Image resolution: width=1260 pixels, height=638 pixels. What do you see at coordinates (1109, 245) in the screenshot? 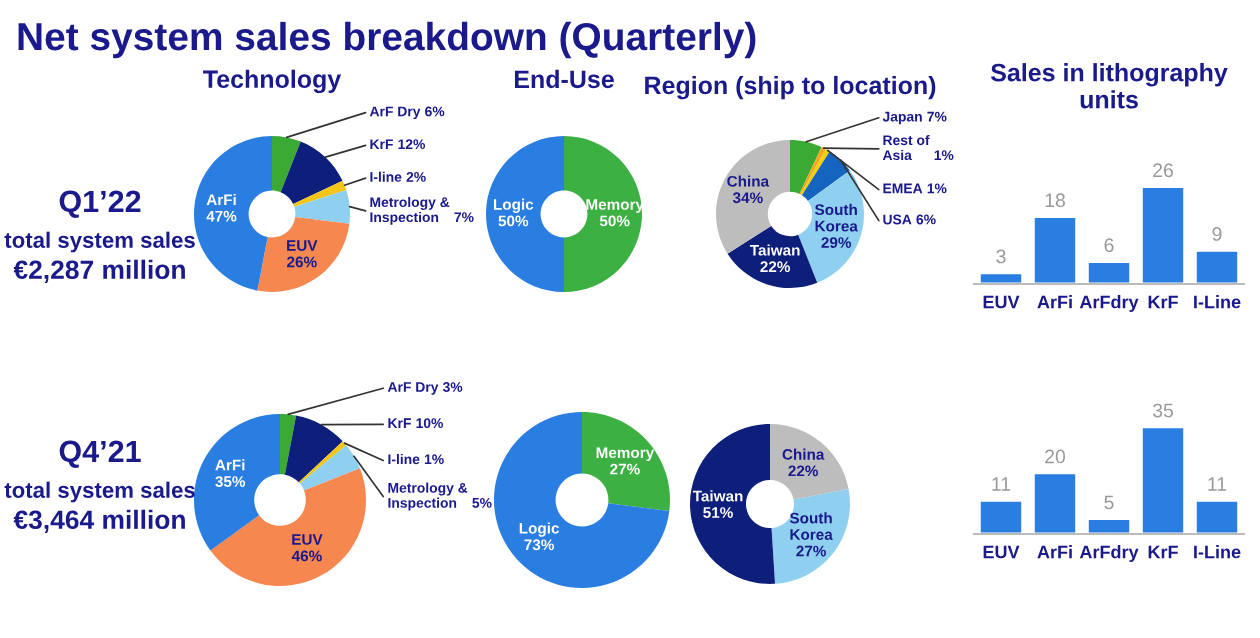
I see `data-label: 6` at bounding box center [1109, 245].